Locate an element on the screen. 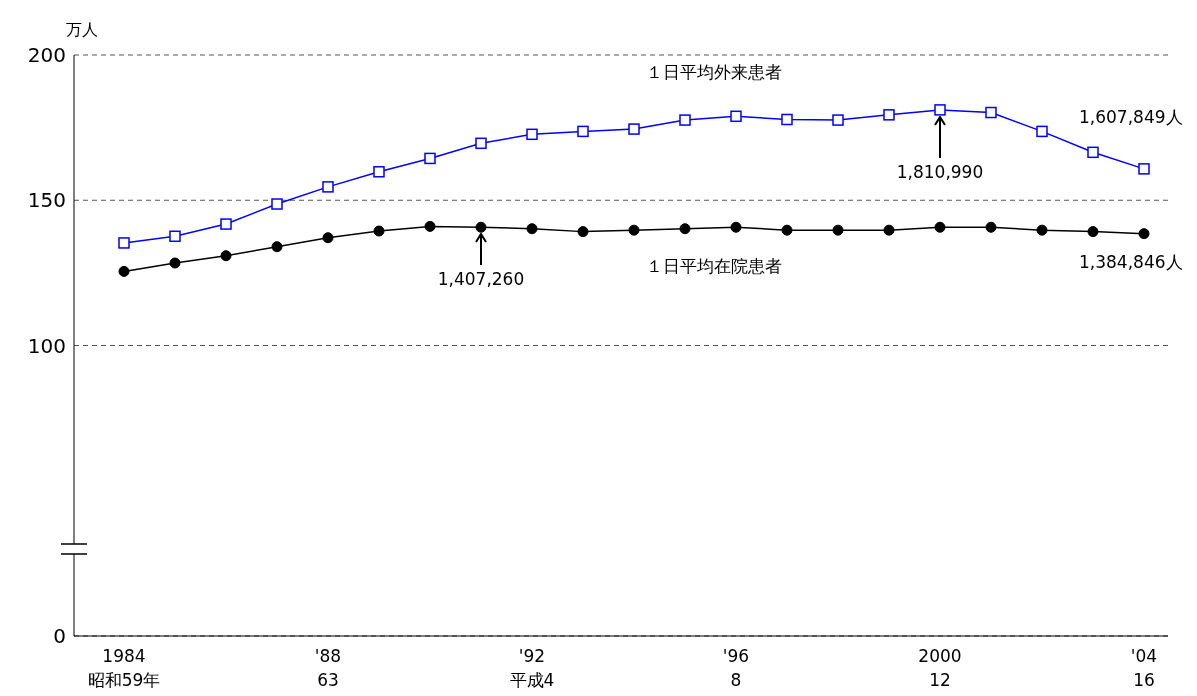 This screenshot has width=1197, height=696. annotation: 1,407,260 is located at coordinates (481, 279).